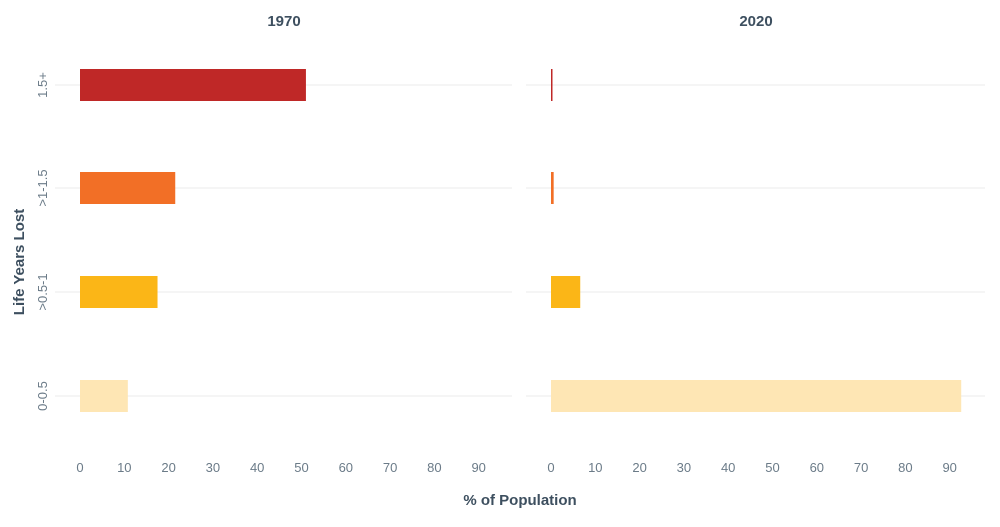 The height and width of the screenshot is (527, 1000). Describe the element at coordinates (283, 21) in the screenshot. I see `panel-title: 1970` at that location.